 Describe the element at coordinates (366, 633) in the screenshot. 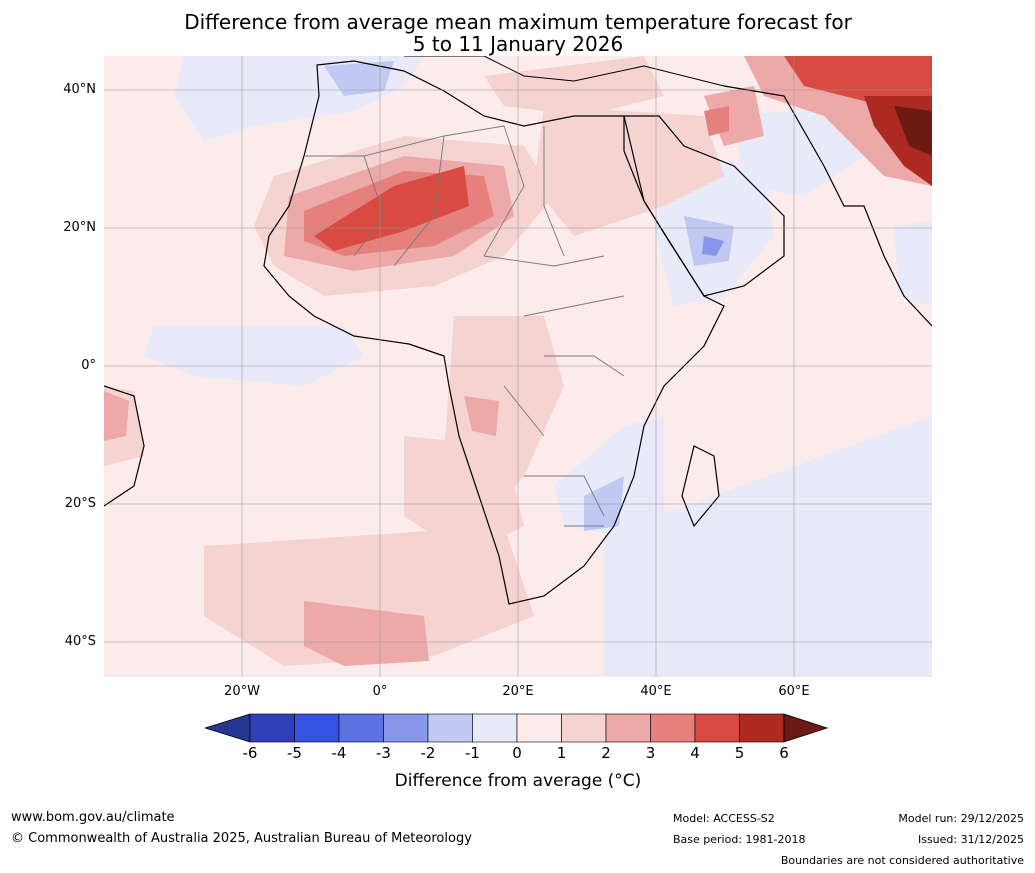

I see `warm-region-south-atlantic-core` at that location.